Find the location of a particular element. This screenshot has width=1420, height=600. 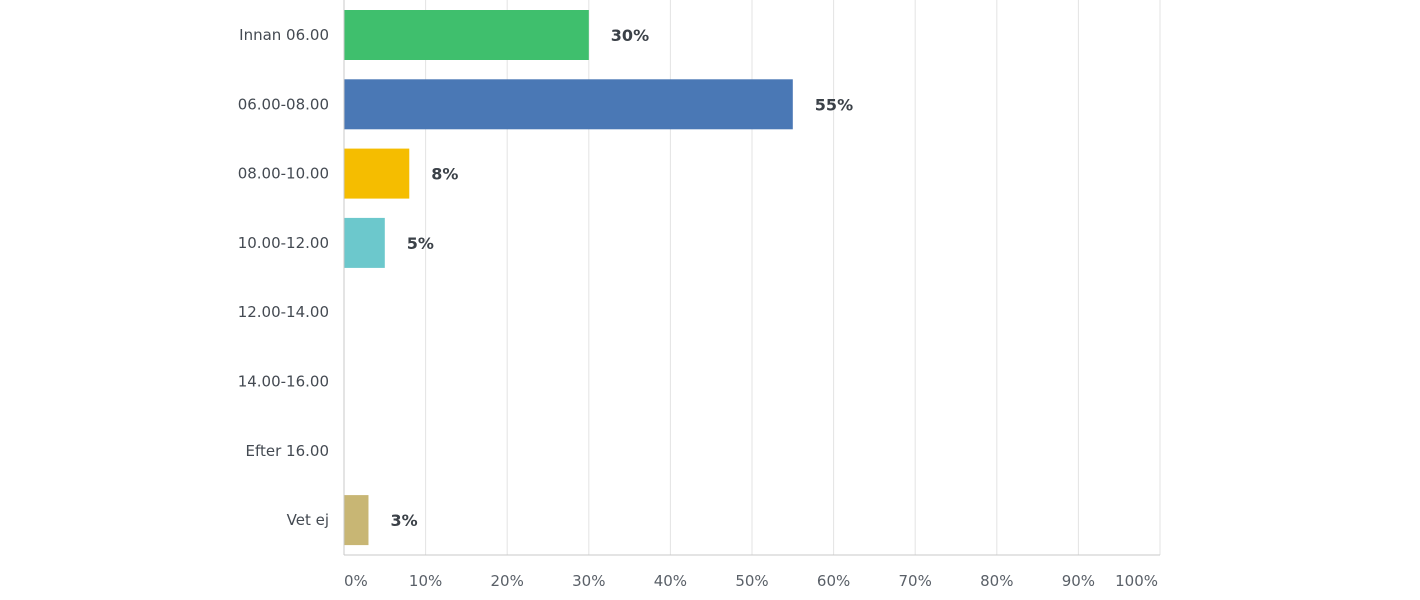

x-tick-label: 30% is located at coordinates (588, 581).